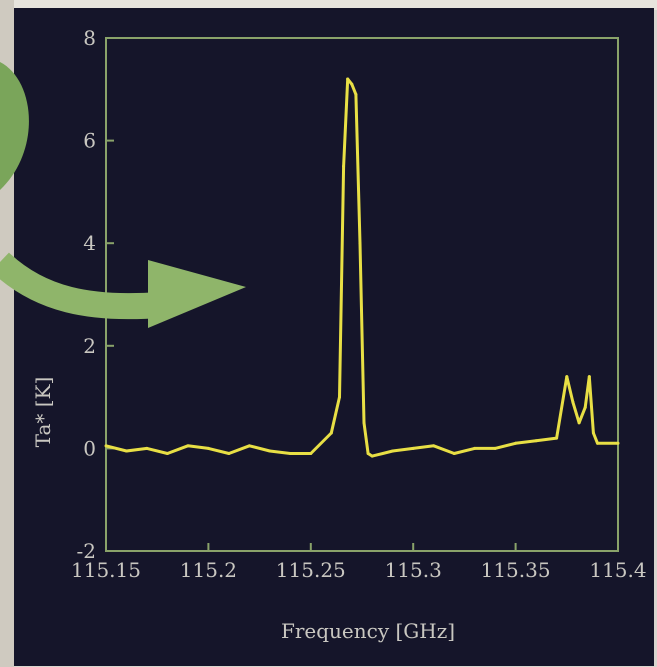 The height and width of the screenshot is (667, 657). Describe the element at coordinates (197, 294) in the screenshot. I see `arrow-head-icon` at that location.